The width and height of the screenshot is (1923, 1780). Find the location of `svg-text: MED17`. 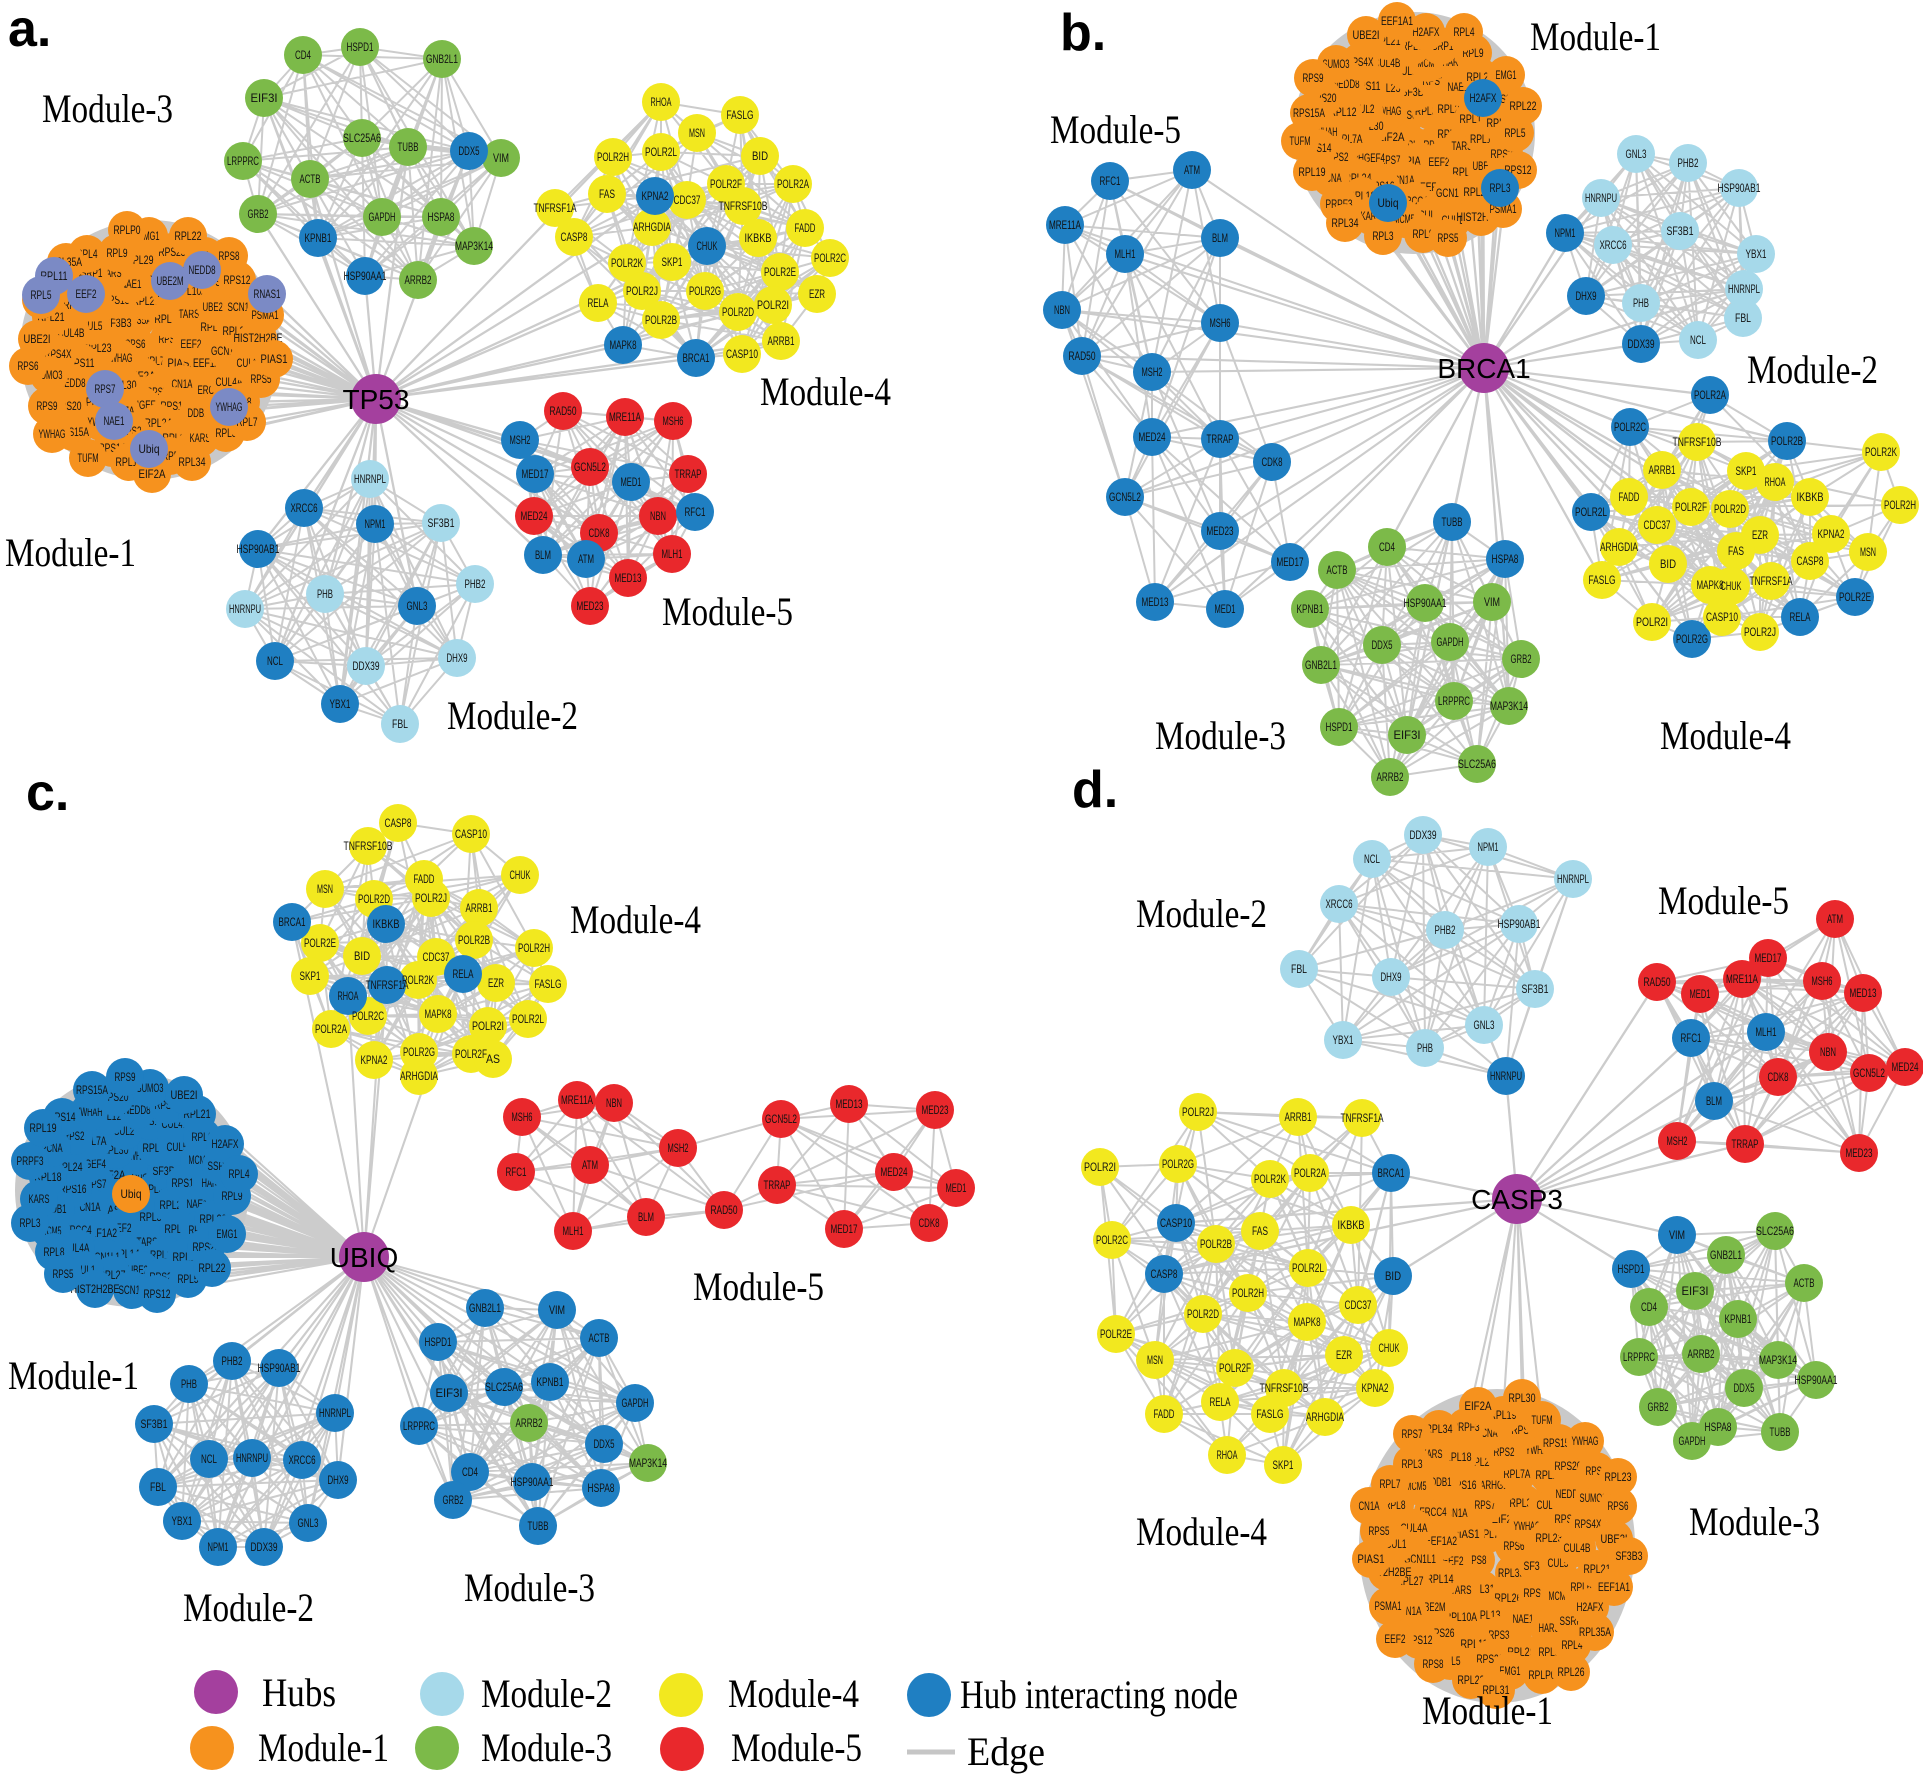

svg-text: MED17 is located at coordinates (535, 474).